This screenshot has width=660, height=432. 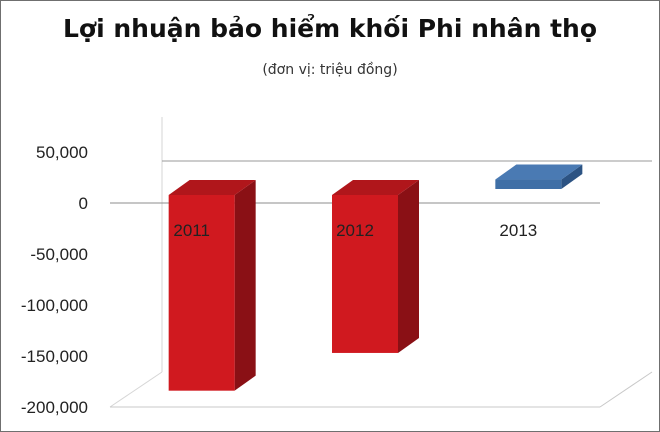 I want to click on x-category-label: 2011, so click(x=191, y=230).